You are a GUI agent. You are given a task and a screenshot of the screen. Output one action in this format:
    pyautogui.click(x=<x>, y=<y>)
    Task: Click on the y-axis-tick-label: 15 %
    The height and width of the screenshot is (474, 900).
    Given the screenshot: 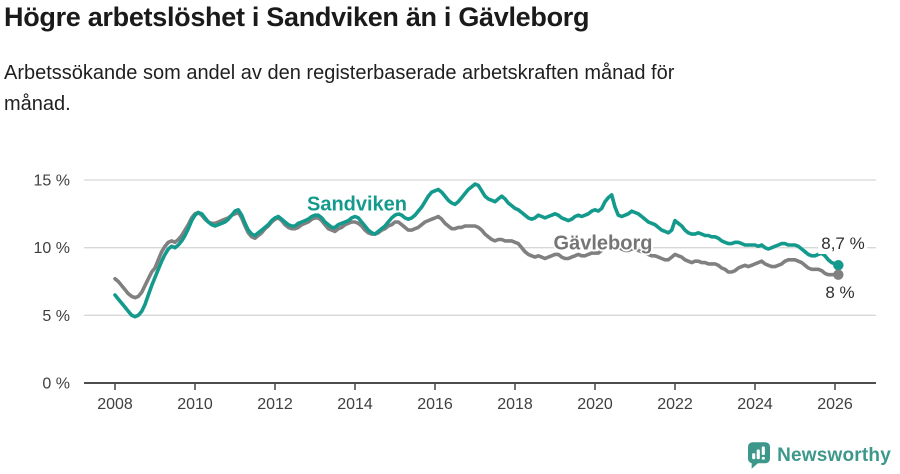 What is the action you would take?
    pyautogui.click(x=52, y=181)
    